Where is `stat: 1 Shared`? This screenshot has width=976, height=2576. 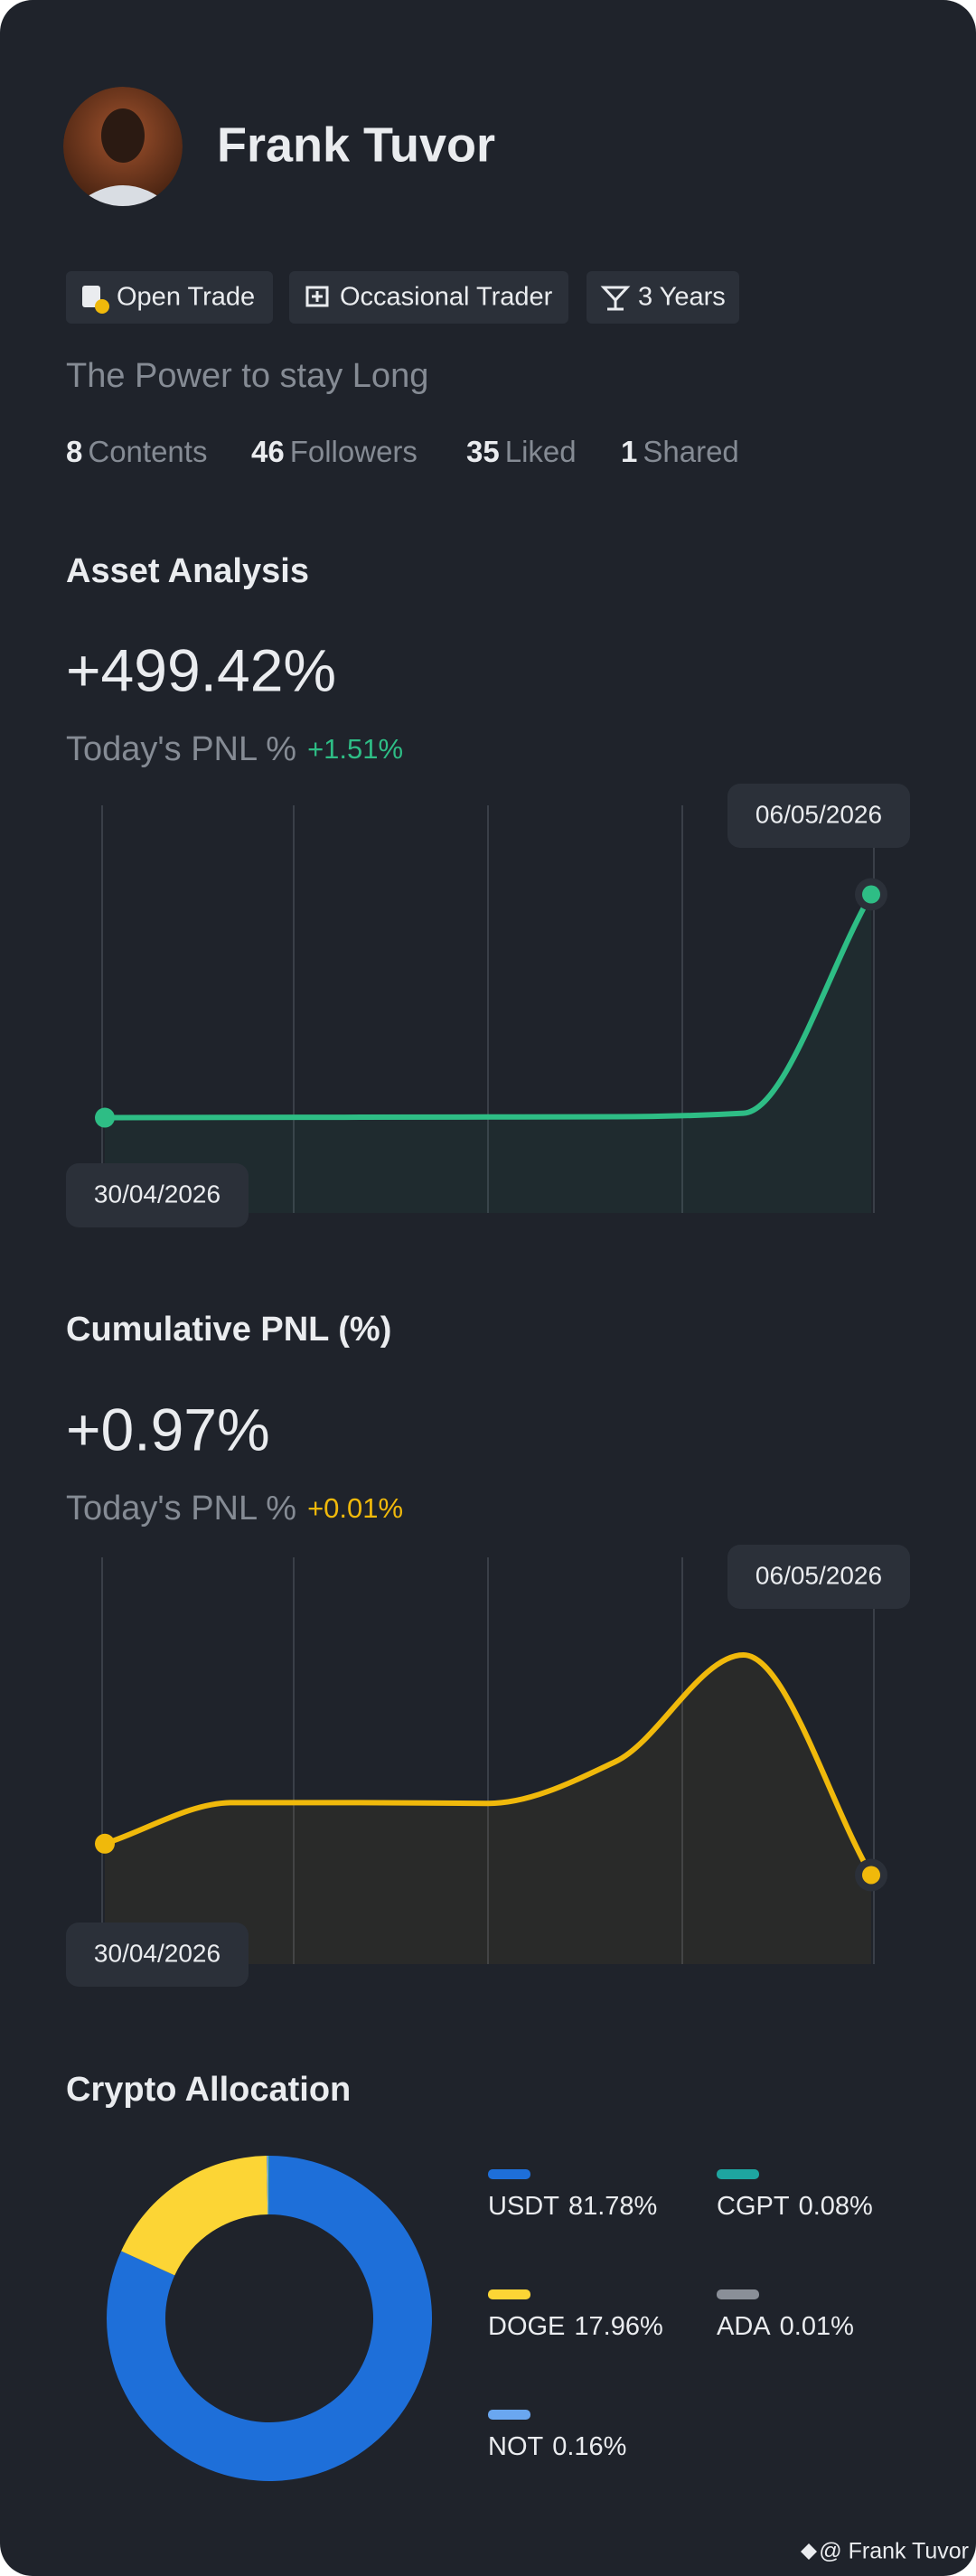 stat: 1 Shared is located at coordinates (680, 452).